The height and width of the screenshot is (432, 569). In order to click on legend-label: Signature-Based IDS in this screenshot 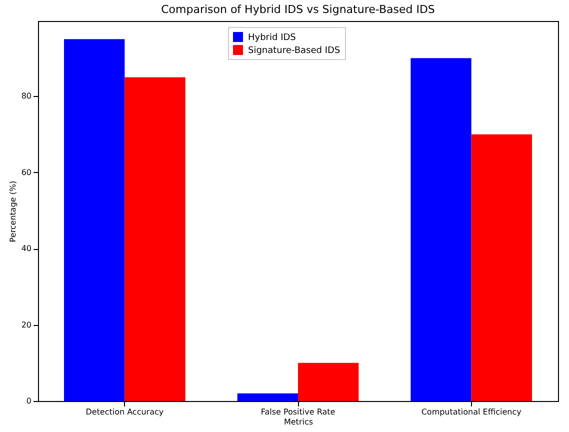, I will do `click(294, 51)`.